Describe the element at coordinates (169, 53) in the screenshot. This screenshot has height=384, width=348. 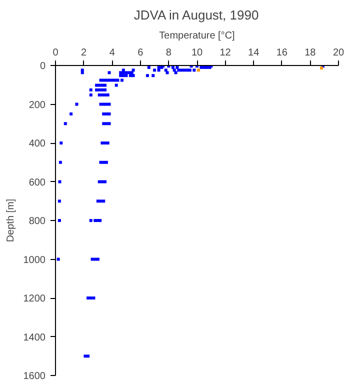
I see `x-tick-label: 8` at that location.